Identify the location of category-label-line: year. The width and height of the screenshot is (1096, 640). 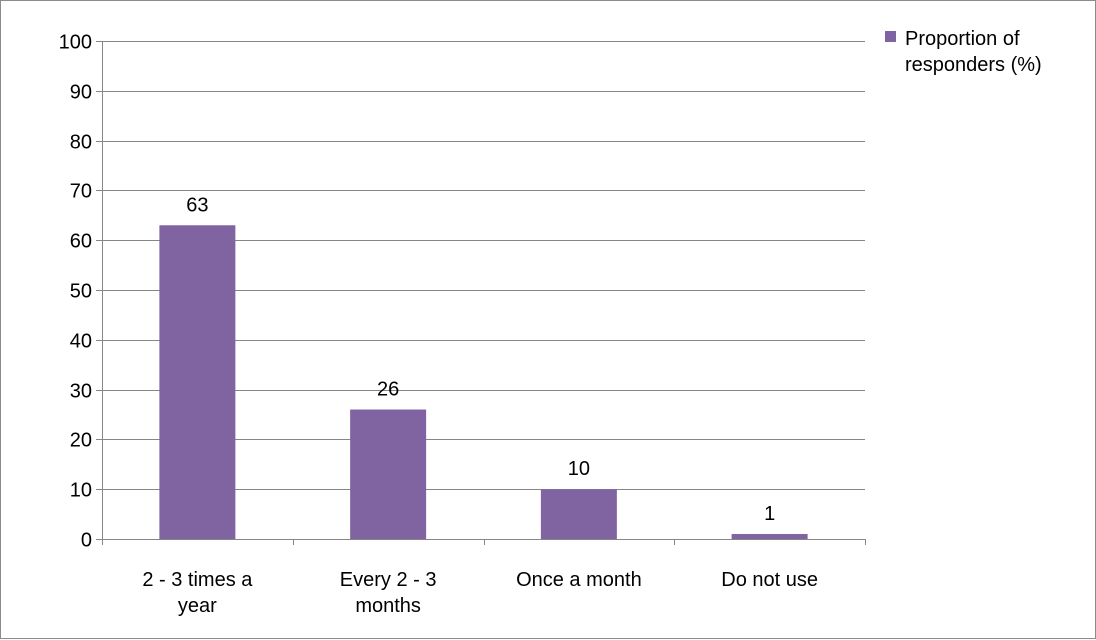
(197, 606).